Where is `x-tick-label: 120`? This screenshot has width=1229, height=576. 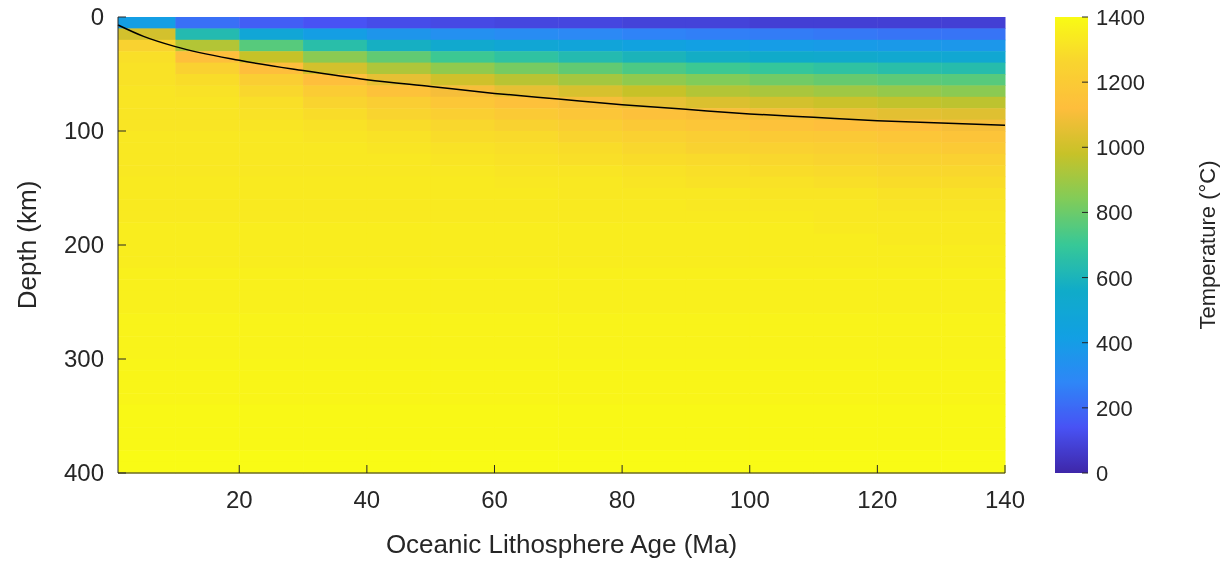
x-tick-label: 120 is located at coordinates (877, 499).